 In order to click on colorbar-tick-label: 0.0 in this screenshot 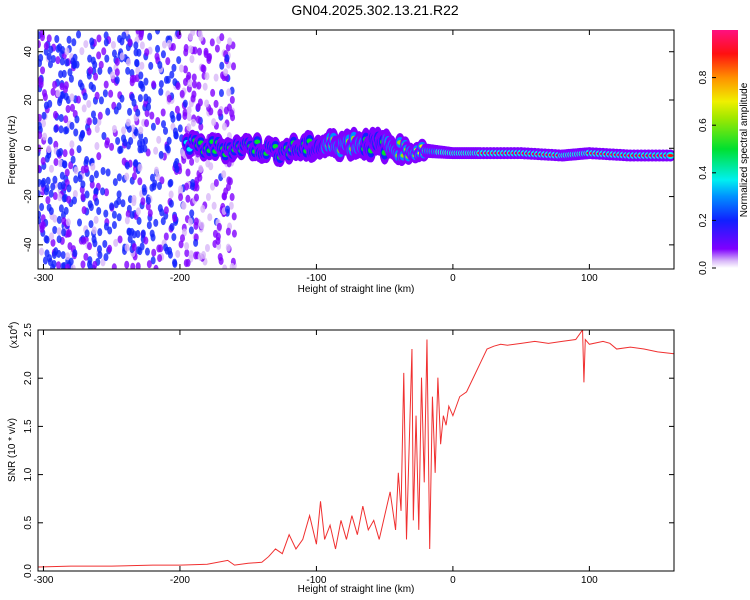, I will do `click(703, 268)`.